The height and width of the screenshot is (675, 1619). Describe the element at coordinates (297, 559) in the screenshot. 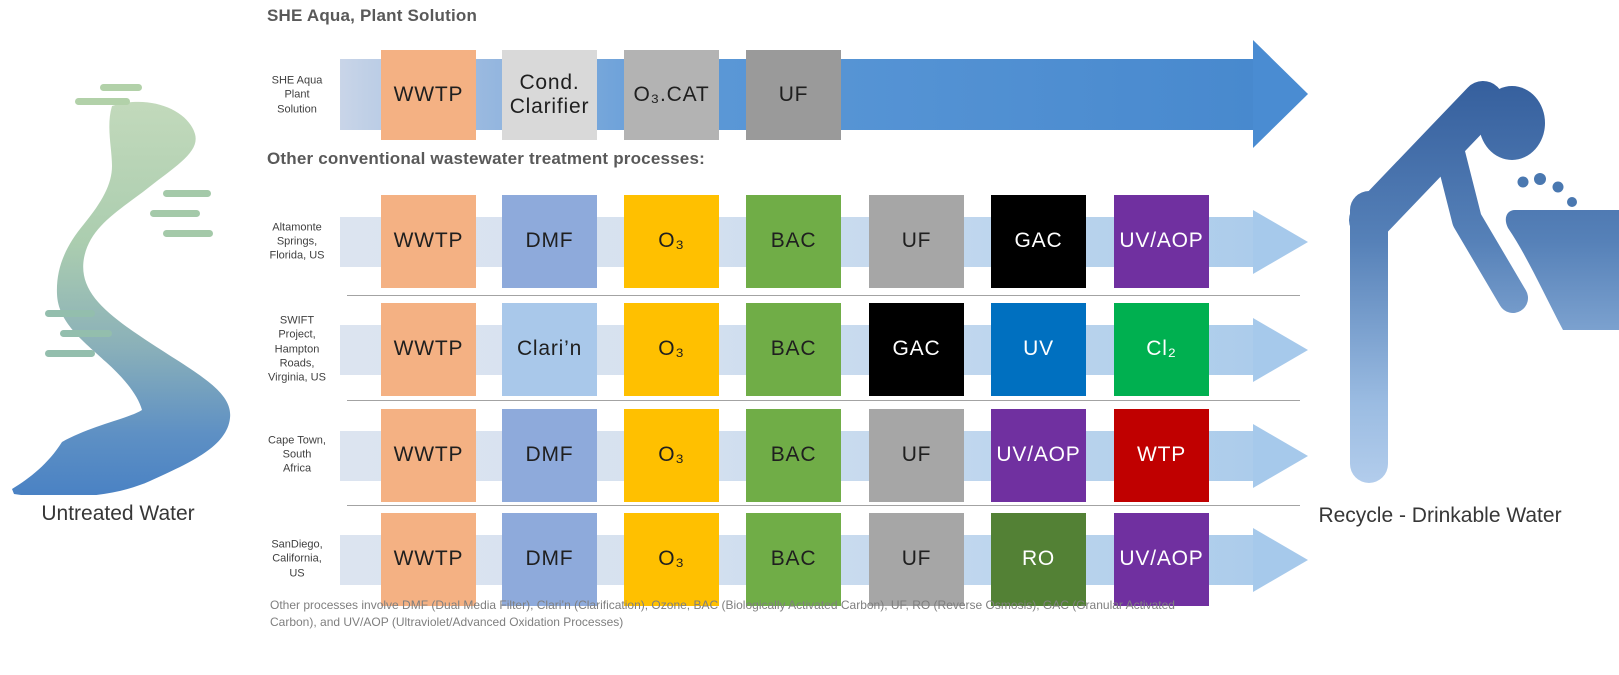

I see `row-label-san-diego: SanDiego, California, US` at that location.